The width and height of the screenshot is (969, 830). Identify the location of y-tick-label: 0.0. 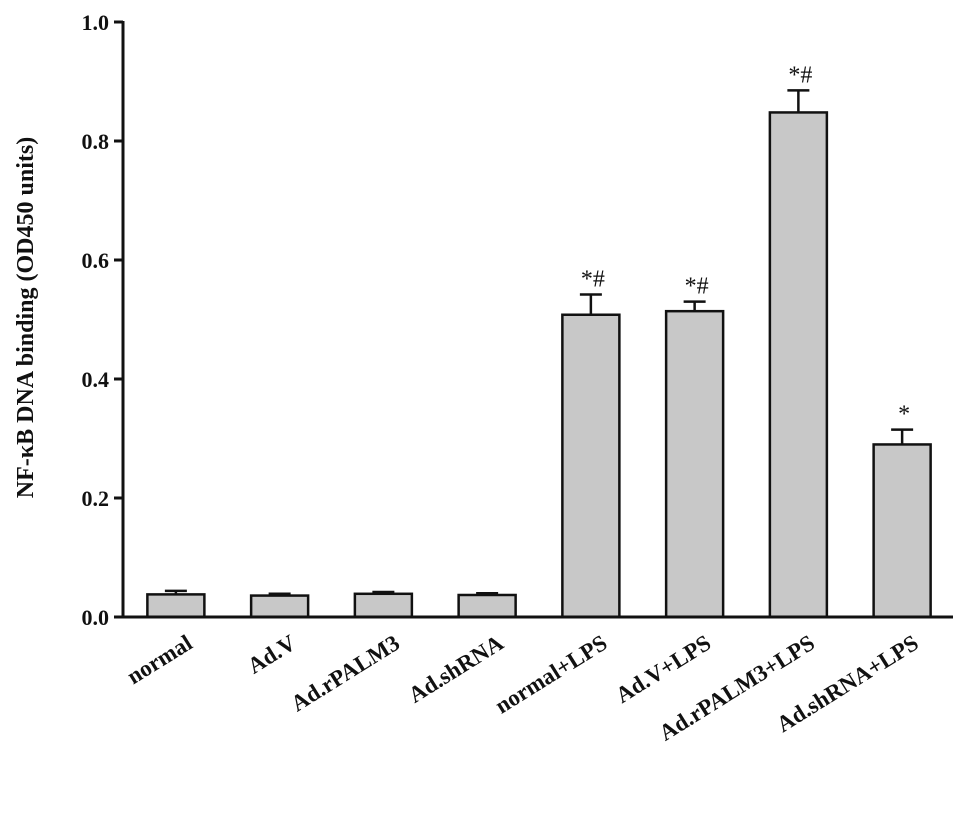
(96, 617).